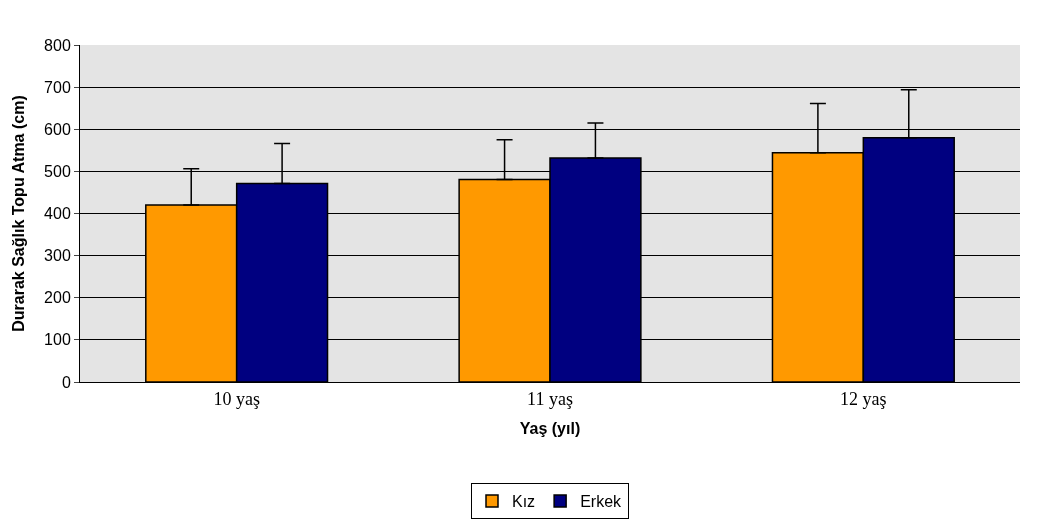  Describe the element at coordinates (550, 429) in the screenshot. I see `x-axis-title: Yaş (yıl)` at that location.